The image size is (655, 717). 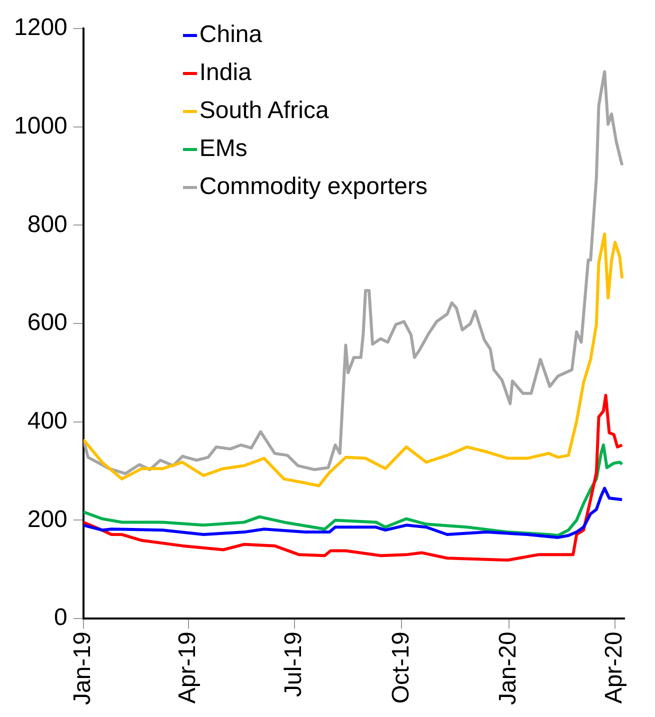 I want to click on legend-label: South Africa, so click(x=264, y=111).